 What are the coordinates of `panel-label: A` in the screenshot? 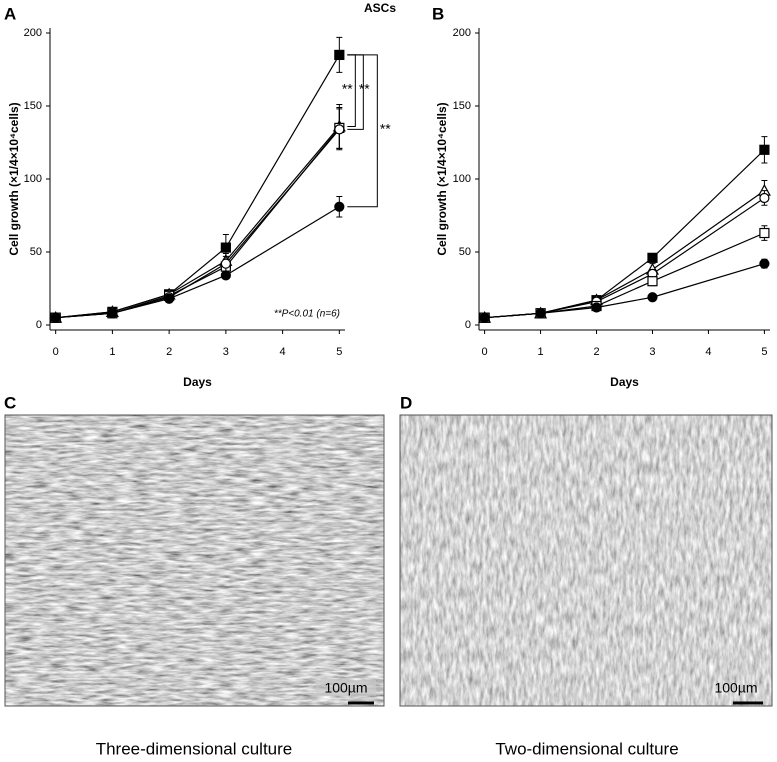 It's located at (10, 13).